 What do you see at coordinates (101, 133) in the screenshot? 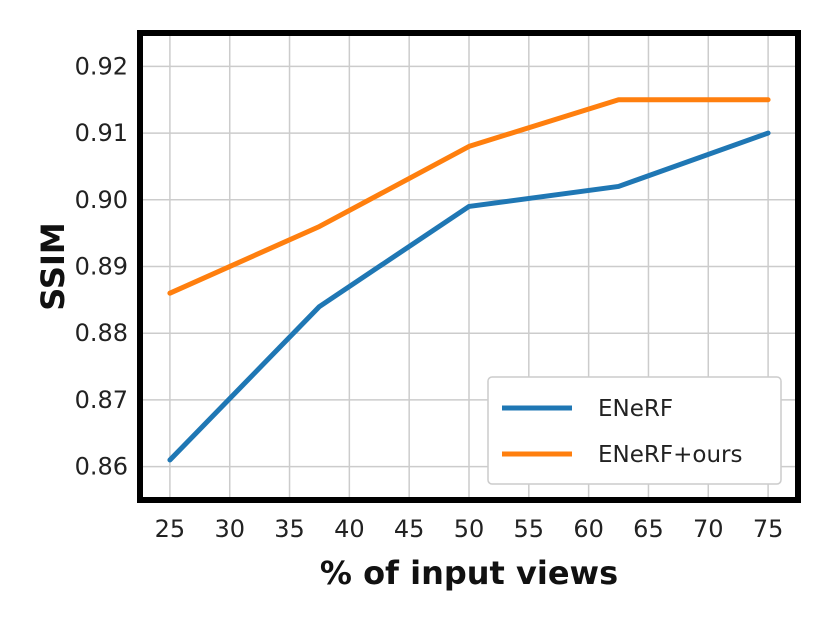
I see `y-tick-label: 0.91` at bounding box center [101, 133].